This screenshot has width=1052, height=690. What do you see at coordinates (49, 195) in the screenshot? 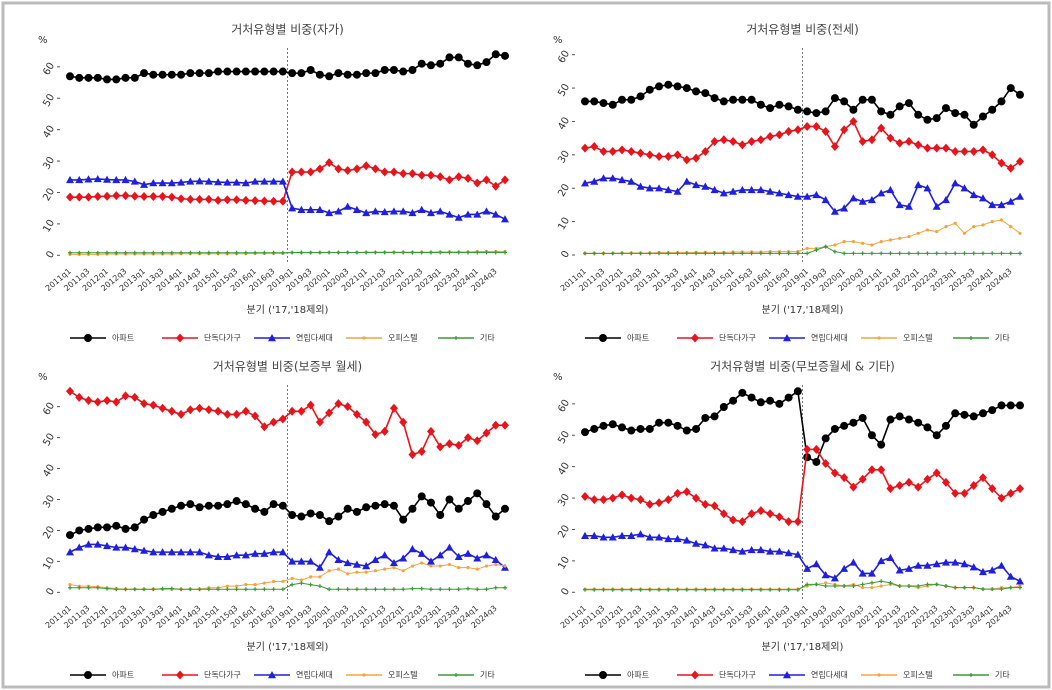
I see `y-tick-label: 20` at bounding box center [49, 195].